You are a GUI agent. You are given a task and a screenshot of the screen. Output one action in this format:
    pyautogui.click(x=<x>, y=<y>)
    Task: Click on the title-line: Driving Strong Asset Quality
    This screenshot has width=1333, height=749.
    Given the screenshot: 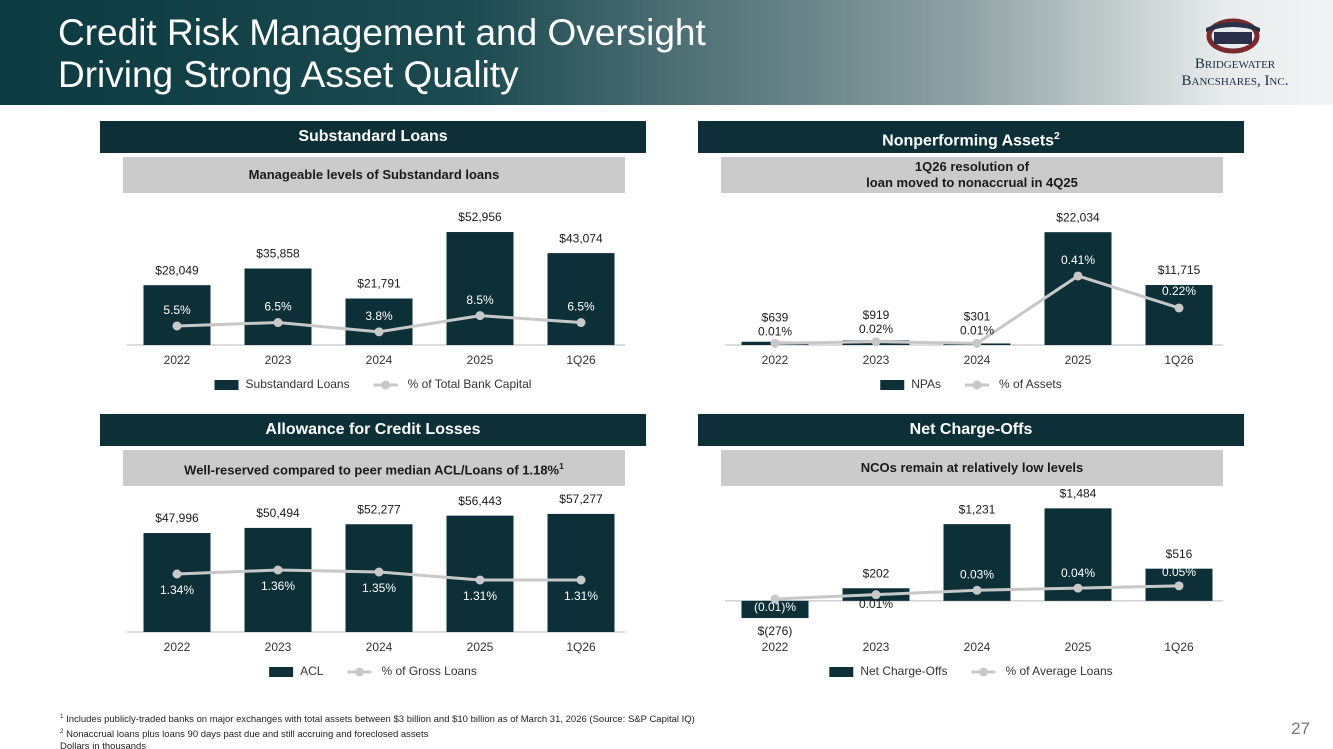 What is the action you would take?
    pyautogui.click(x=288, y=74)
    